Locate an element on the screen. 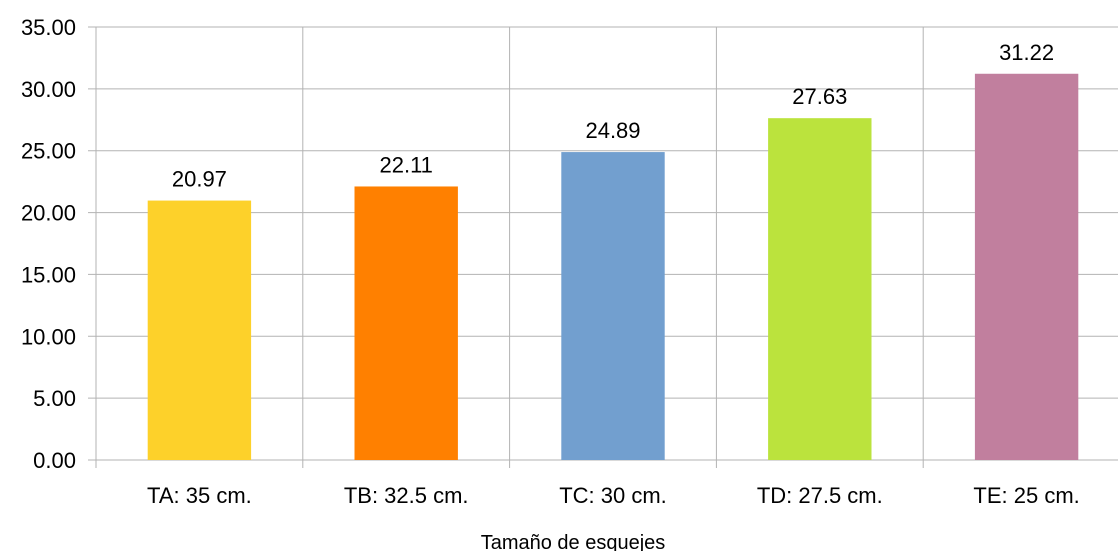  data-label: 22.11 is located at coordinates (405, 164).